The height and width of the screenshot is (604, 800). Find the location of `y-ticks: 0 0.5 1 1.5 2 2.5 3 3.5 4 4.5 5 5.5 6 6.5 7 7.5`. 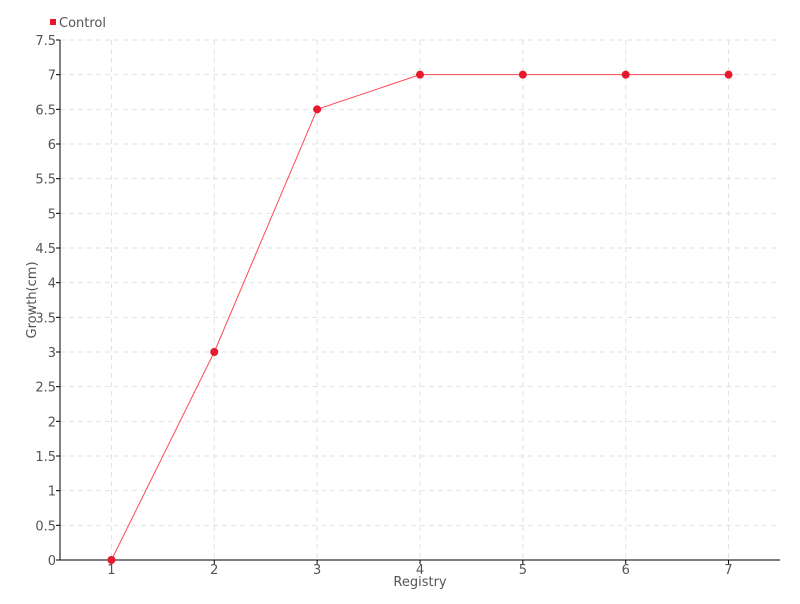

y-ticks: 0 0.5 1 1.5 2 2.5 3 3.5 4 4.5 5 5.5 6 6.5 7 7.5 is located at coordinates (47, 301).